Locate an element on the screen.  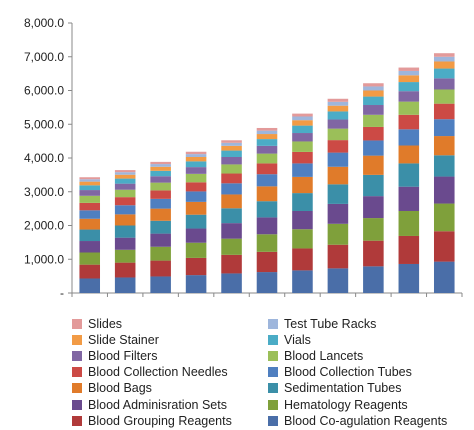
legend-item-sedimentation-tubes: Sedimentation Tubes is located at coordinates (366, 388).